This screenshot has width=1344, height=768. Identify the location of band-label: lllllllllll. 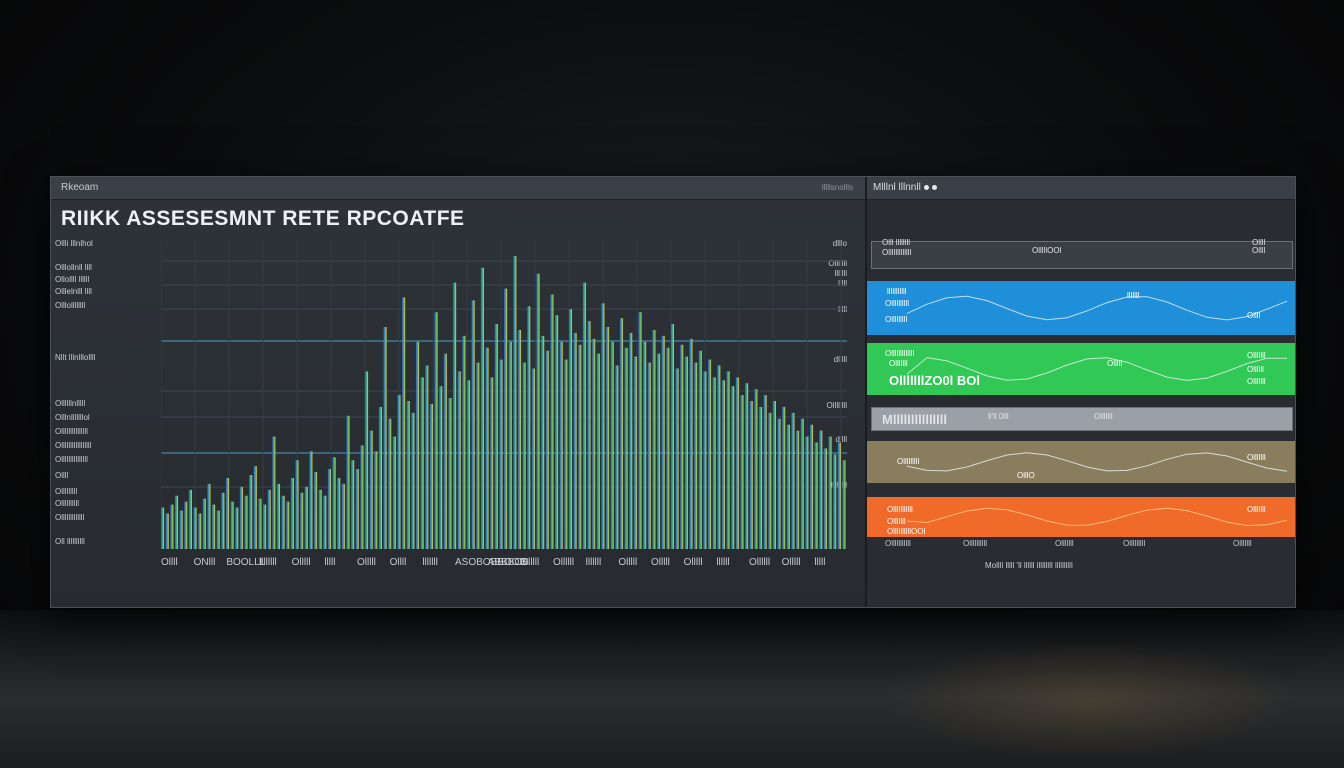
(897, 291).